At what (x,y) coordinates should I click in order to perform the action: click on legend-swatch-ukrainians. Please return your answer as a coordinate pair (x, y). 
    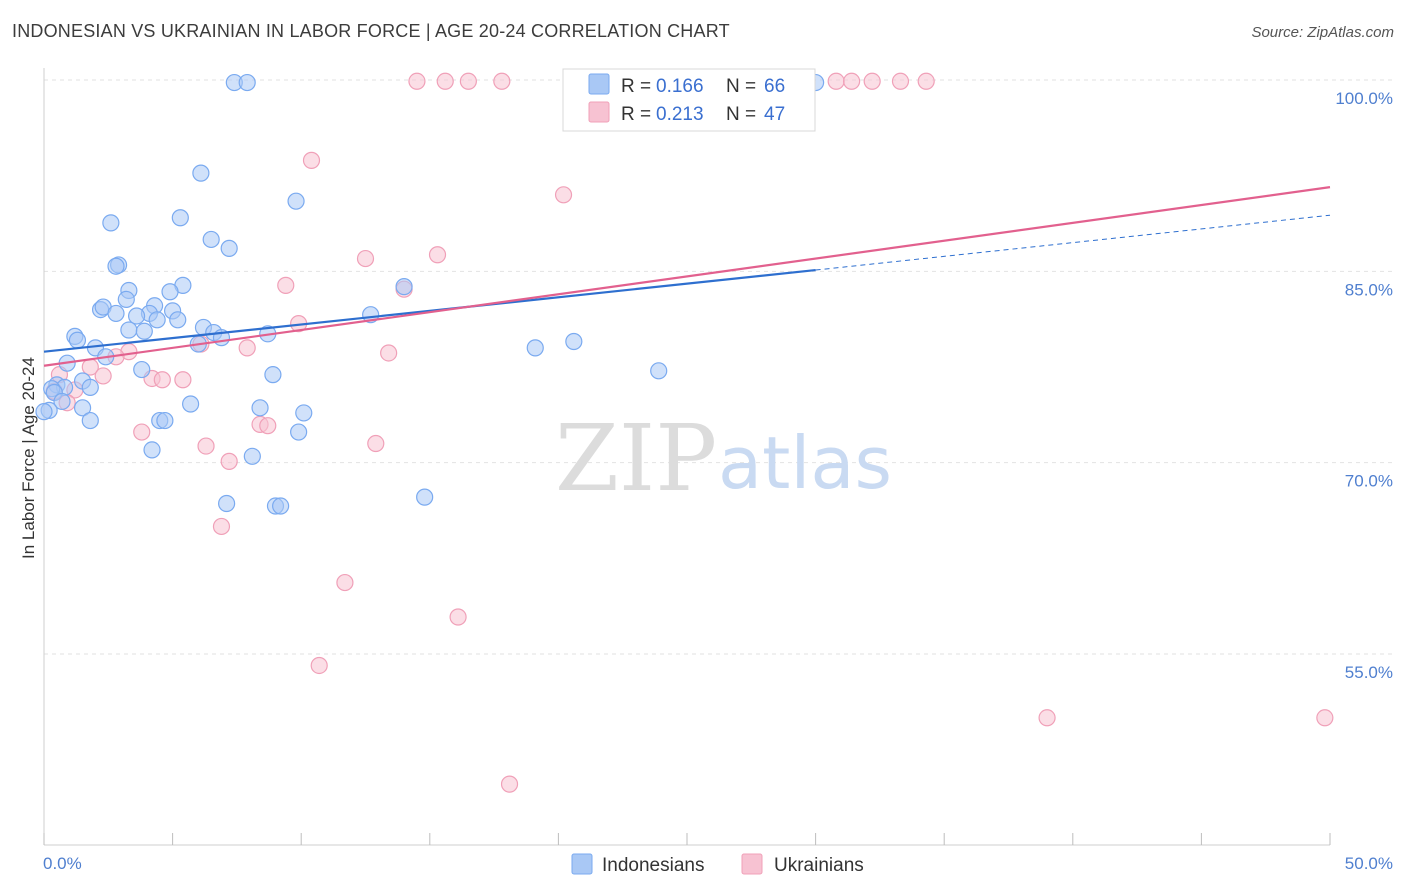
    Looking at the image, I should click on (599, 112).